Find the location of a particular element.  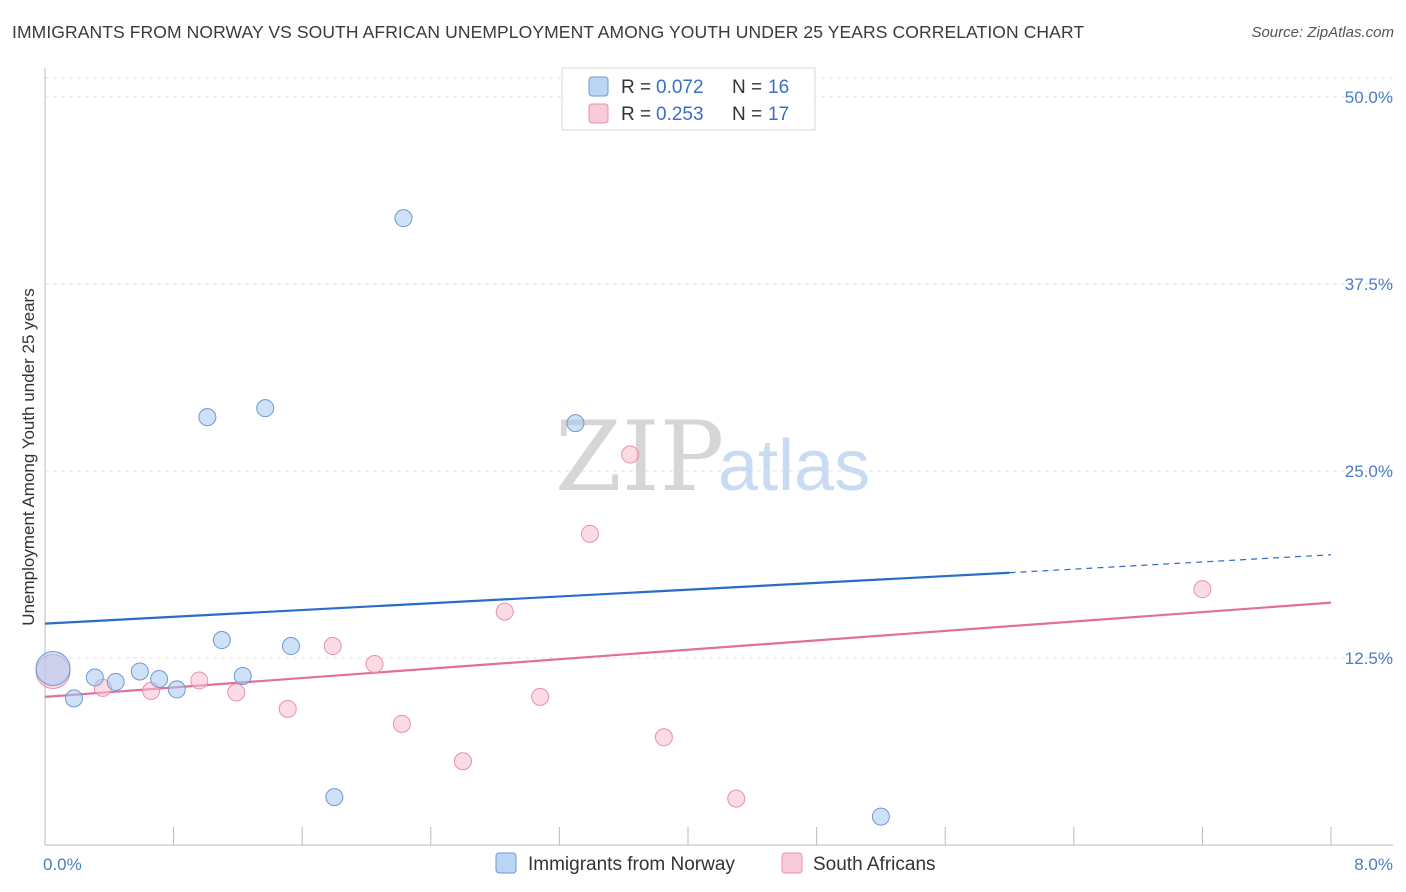

legend-swatch-south-africans is located at coordinates (598, 113).